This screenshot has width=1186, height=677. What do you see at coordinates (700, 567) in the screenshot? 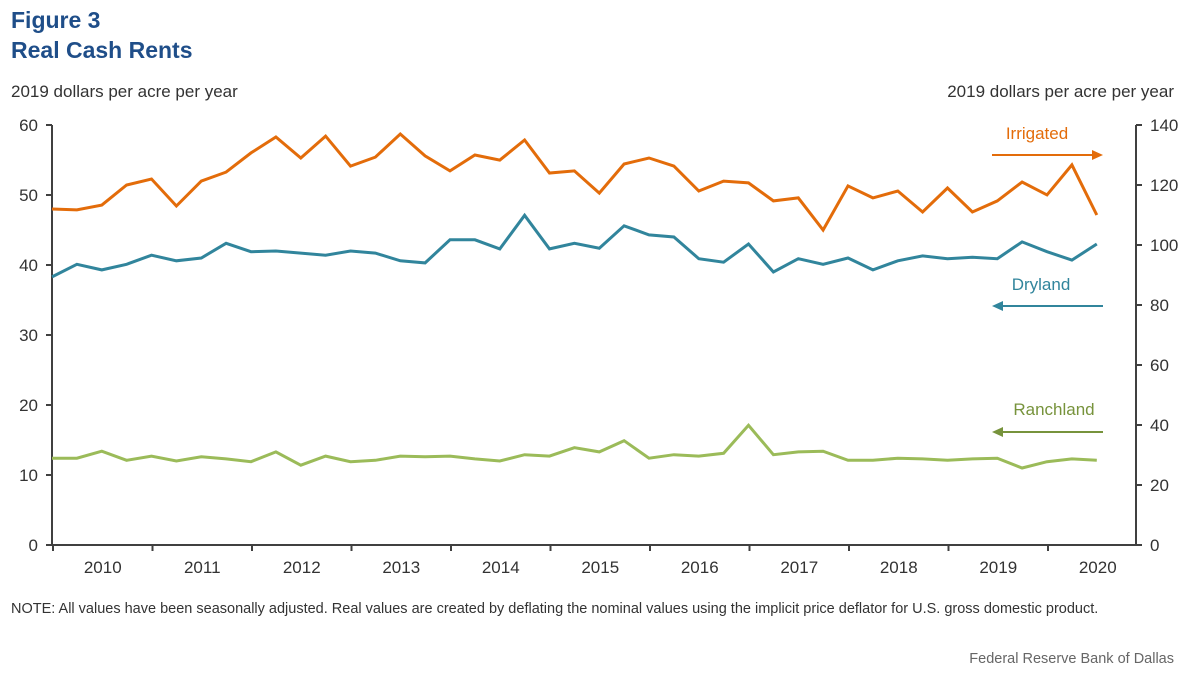
I see `x-tick-label: 2016` at bounding box center [700, 567].